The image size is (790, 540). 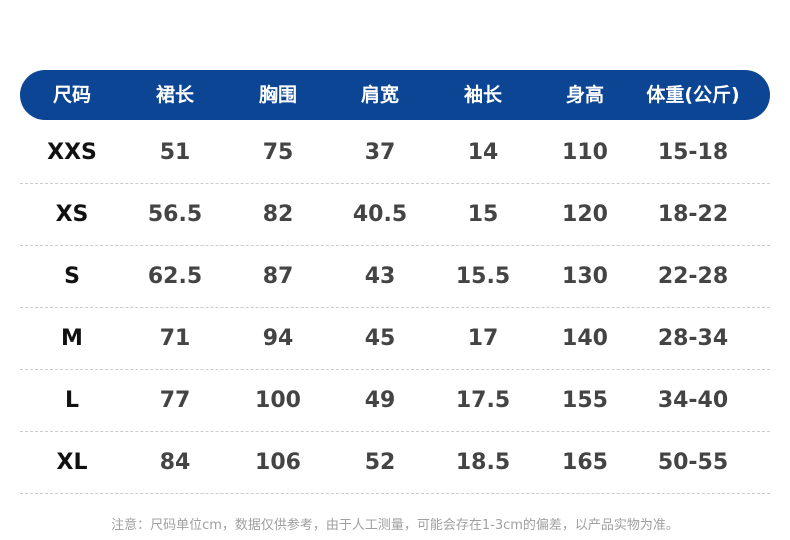 What do you see at coordinates (483, 152) in the screenshot?
I see `data-cell: 14` at bounding box center [483, 152].